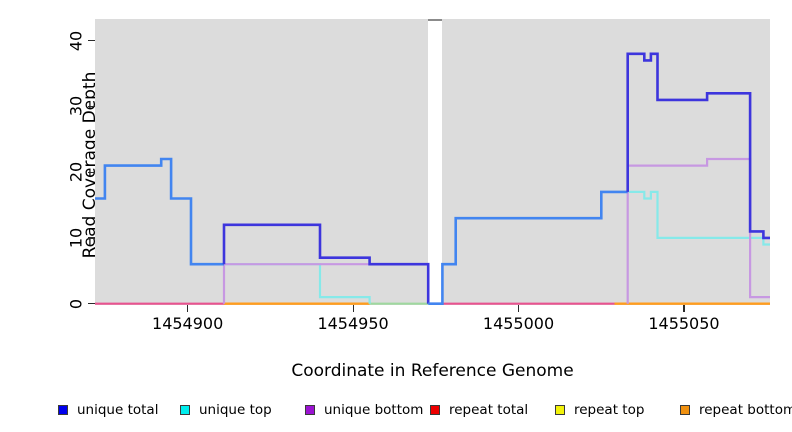 This screenshot has height=432, width=792. What do you see at coordinates (185, 410) in the screenshot?
I see `legend-swatch-unique-top-icon` at bounding box center [185, 410].